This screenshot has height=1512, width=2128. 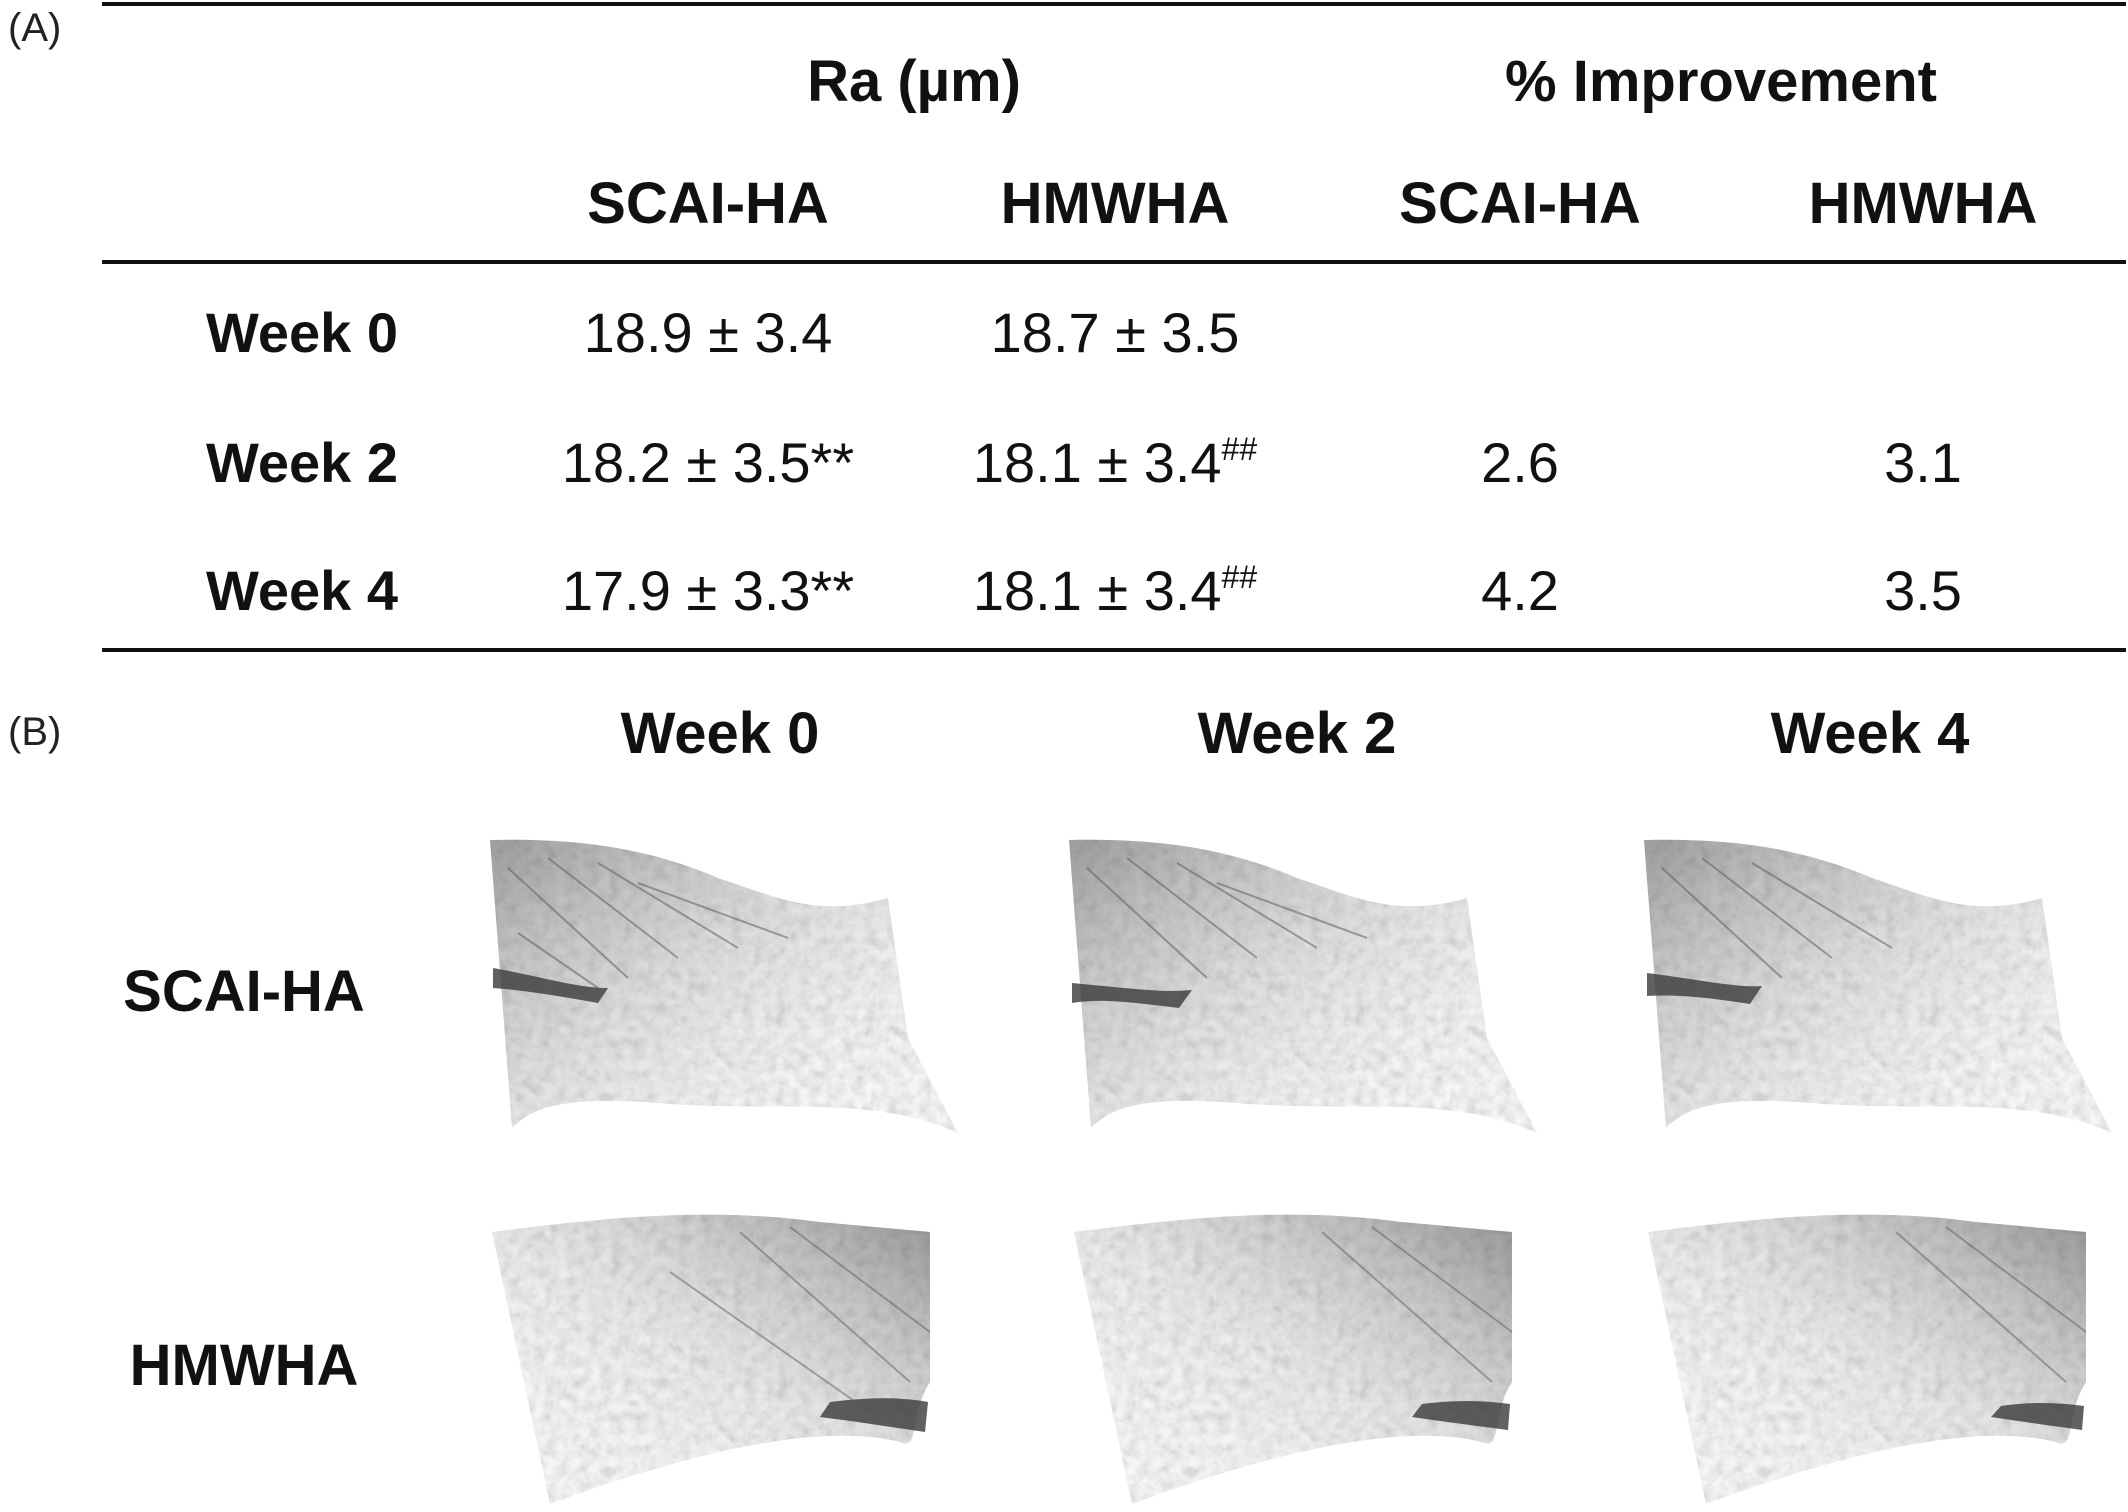 I want to click on cell-week4-hmwha-improvement: 3.5, so click(x=1923, y=590).